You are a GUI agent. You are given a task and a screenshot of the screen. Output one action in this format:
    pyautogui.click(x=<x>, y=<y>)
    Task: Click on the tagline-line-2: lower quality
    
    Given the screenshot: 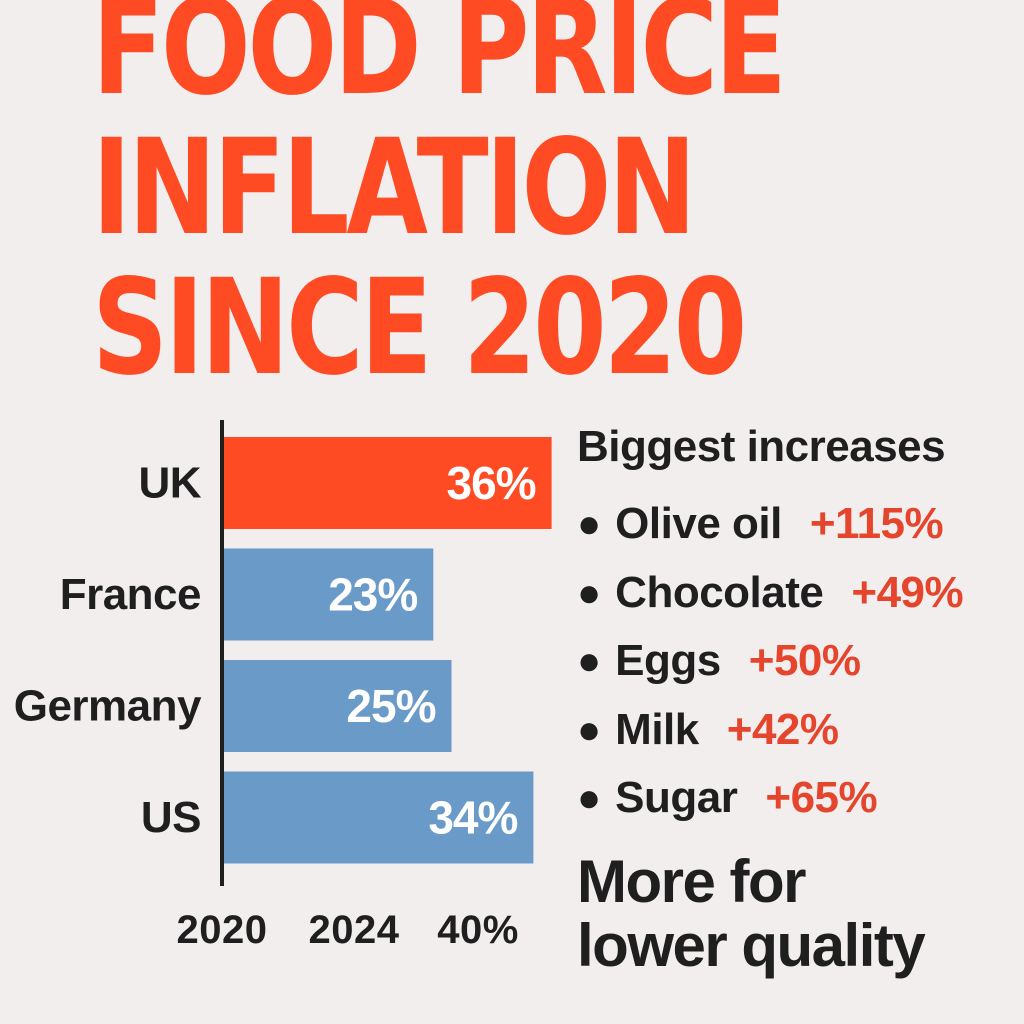 What is the action you would take?
    pyautogui.click(x=751, y=945)
    